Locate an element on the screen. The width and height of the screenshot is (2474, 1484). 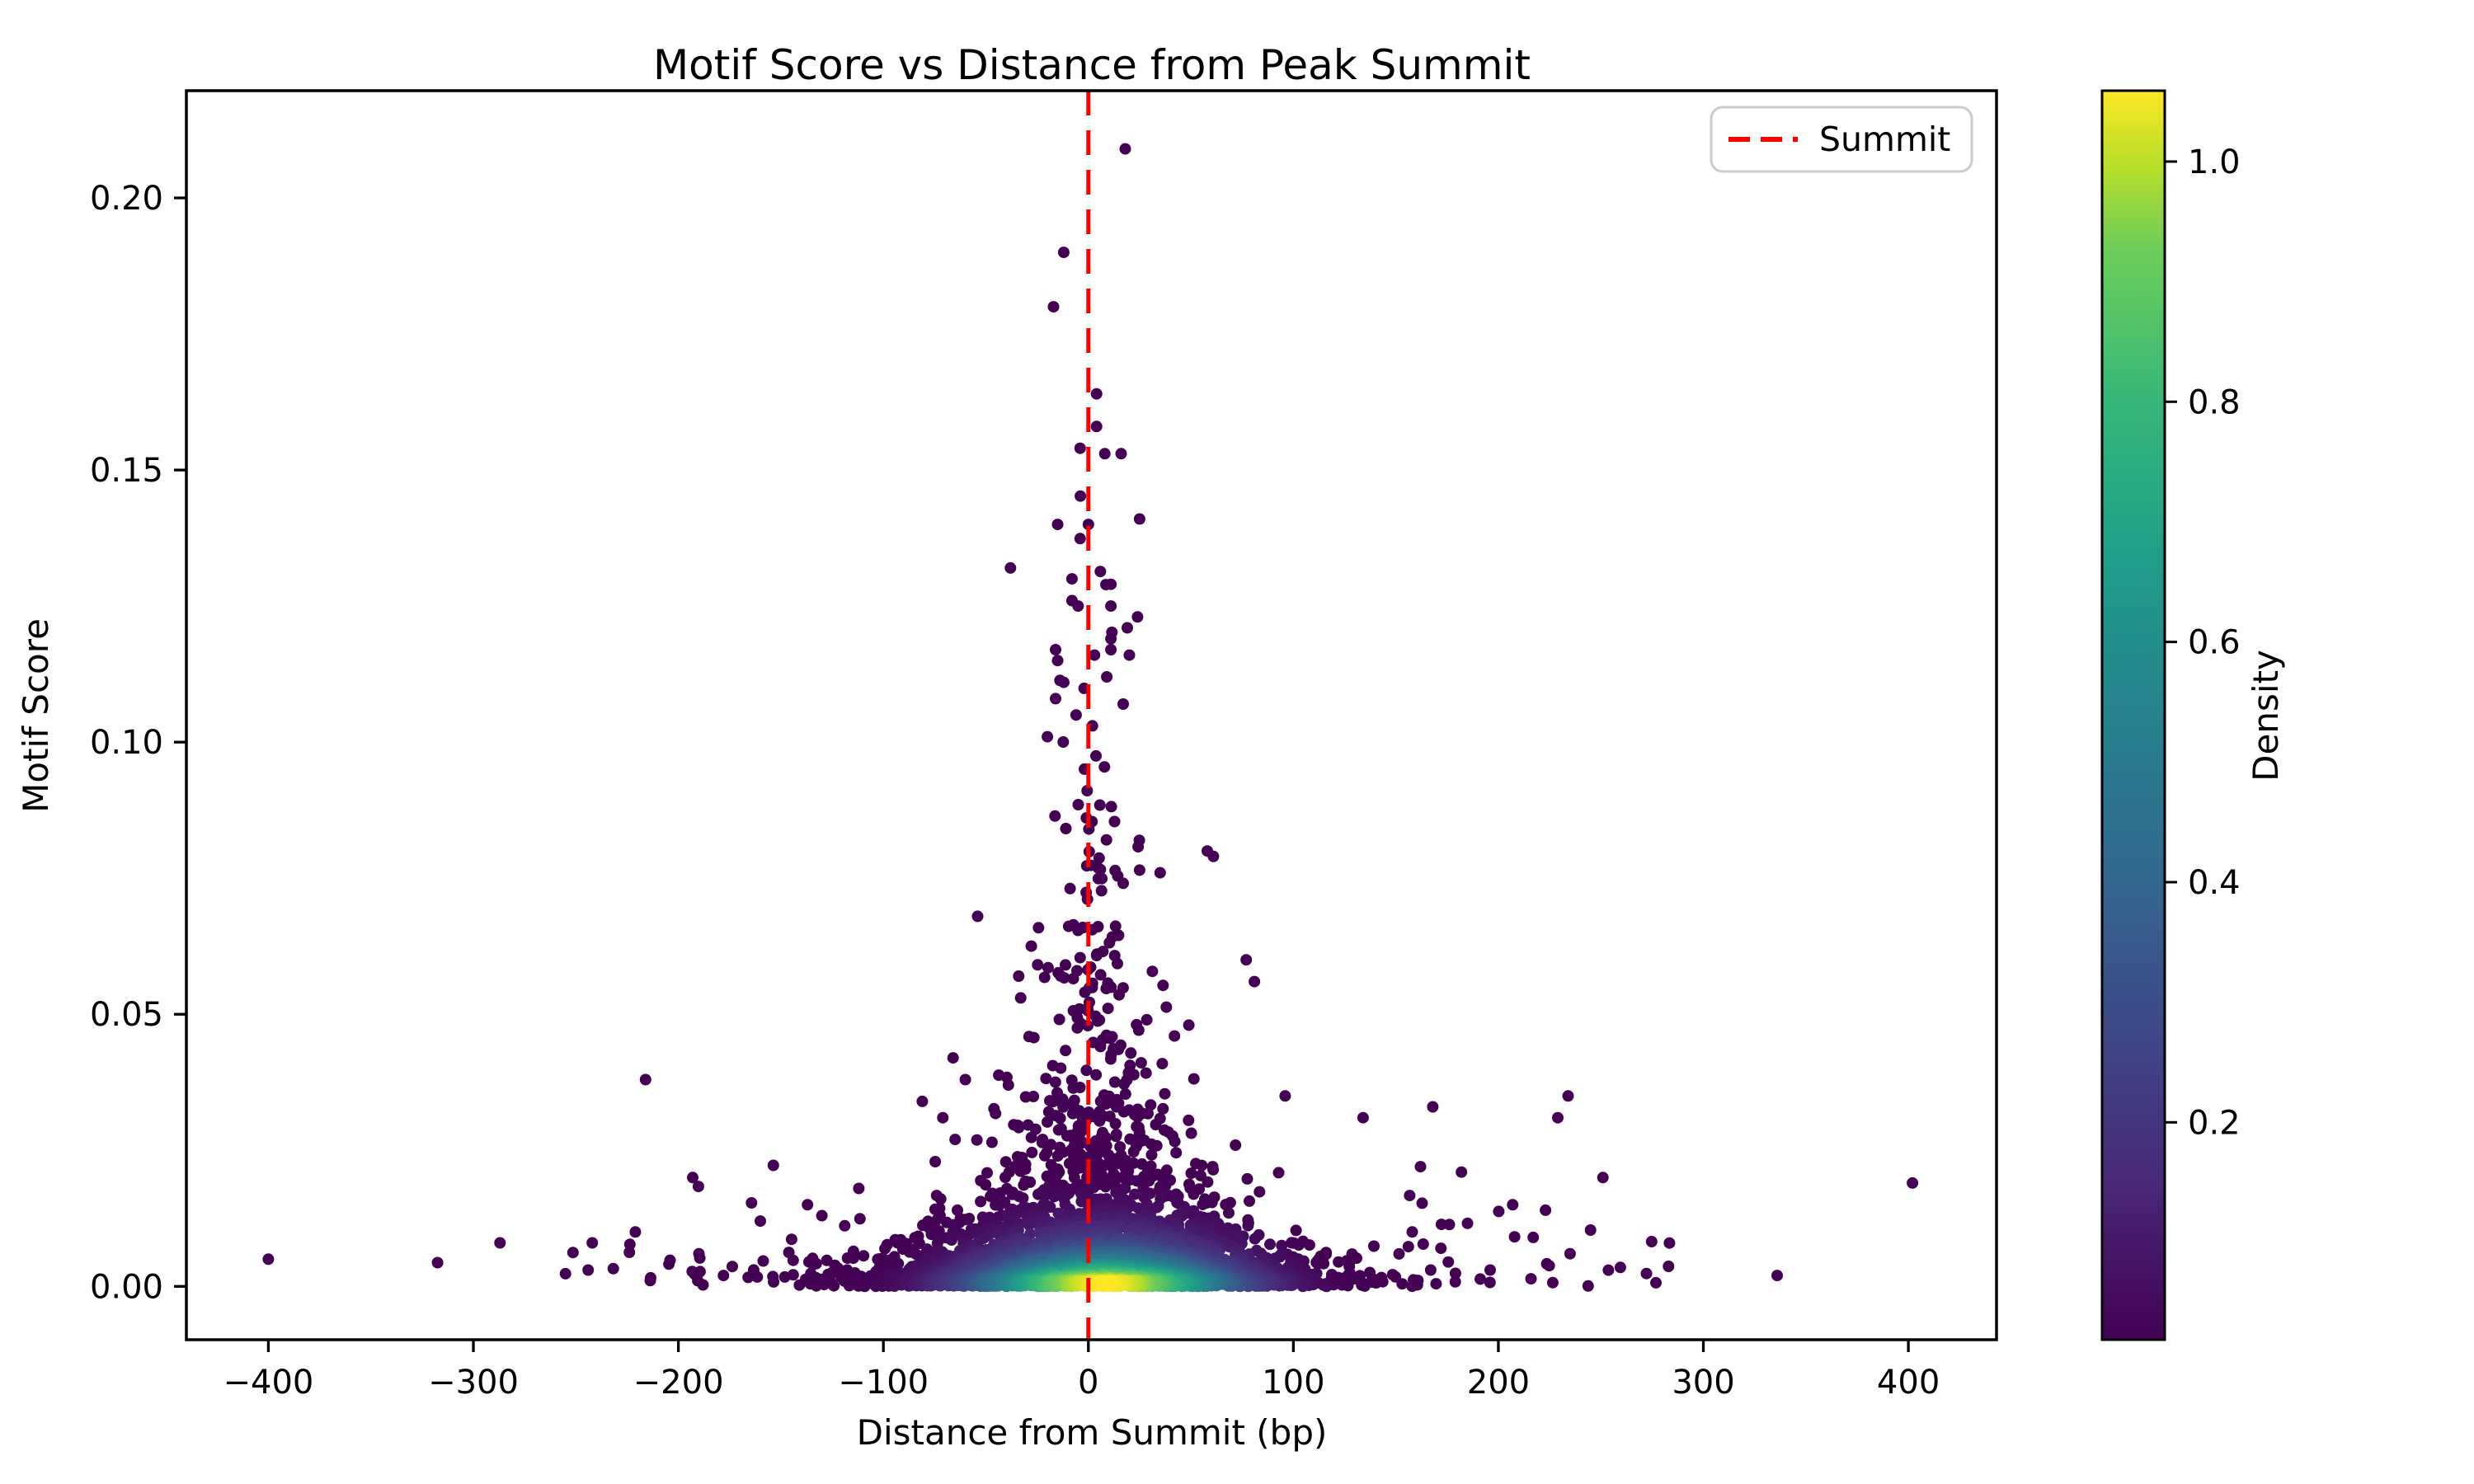
x-tick-label: 400 is located at coordinates (1908, 1383).